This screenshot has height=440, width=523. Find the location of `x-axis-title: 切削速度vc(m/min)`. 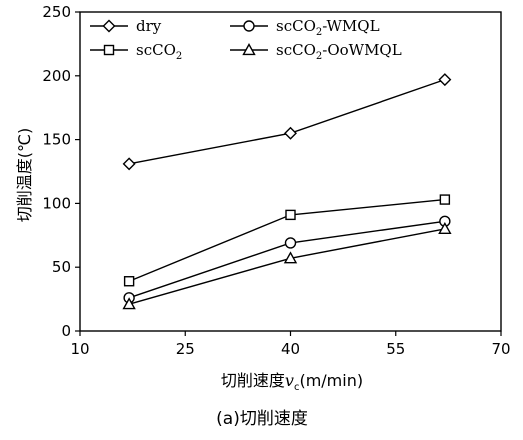

x-axis-title: 切削速度vc(m/min) is located at coordinates (292, 382).